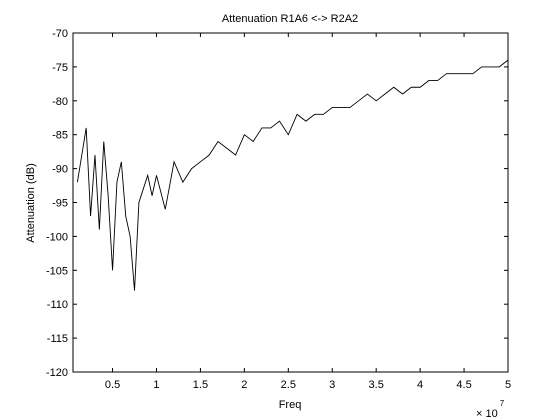 The height and width of the screenshot is (420, 560). I want to click on x-tick-label: 3, so click(332, 385).